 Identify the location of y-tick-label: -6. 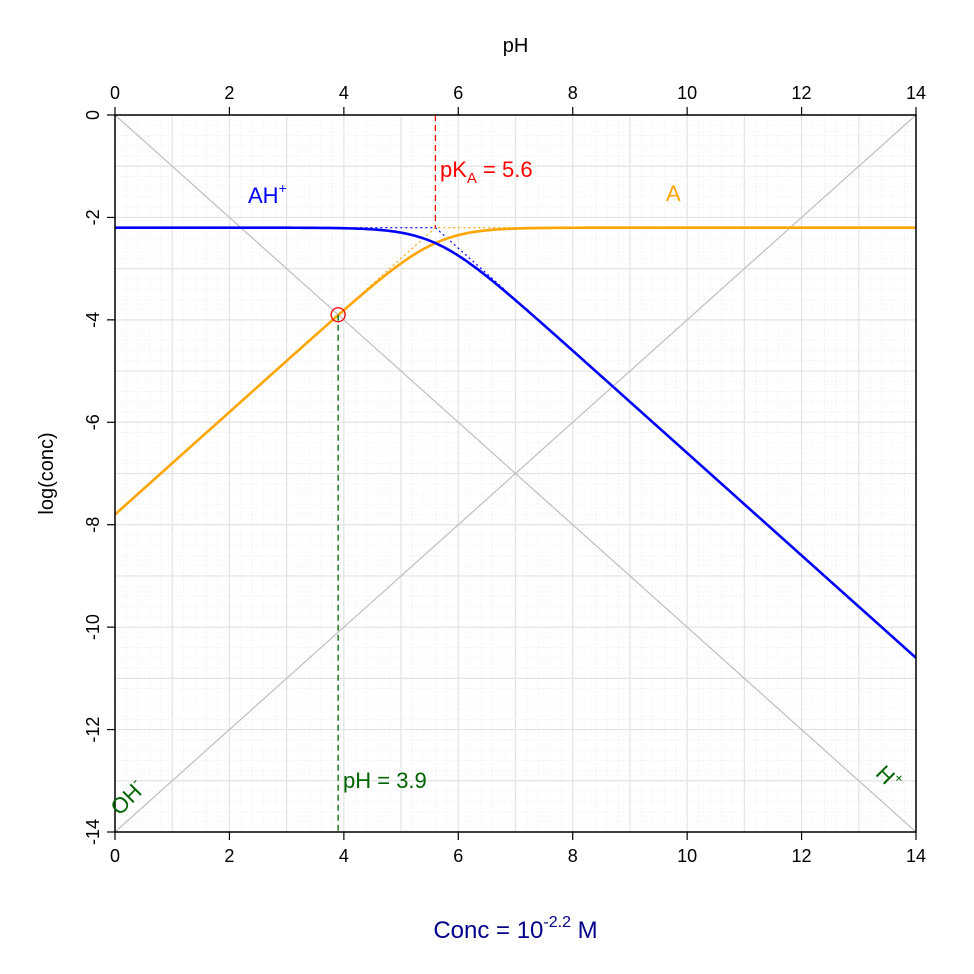
(93, 422).